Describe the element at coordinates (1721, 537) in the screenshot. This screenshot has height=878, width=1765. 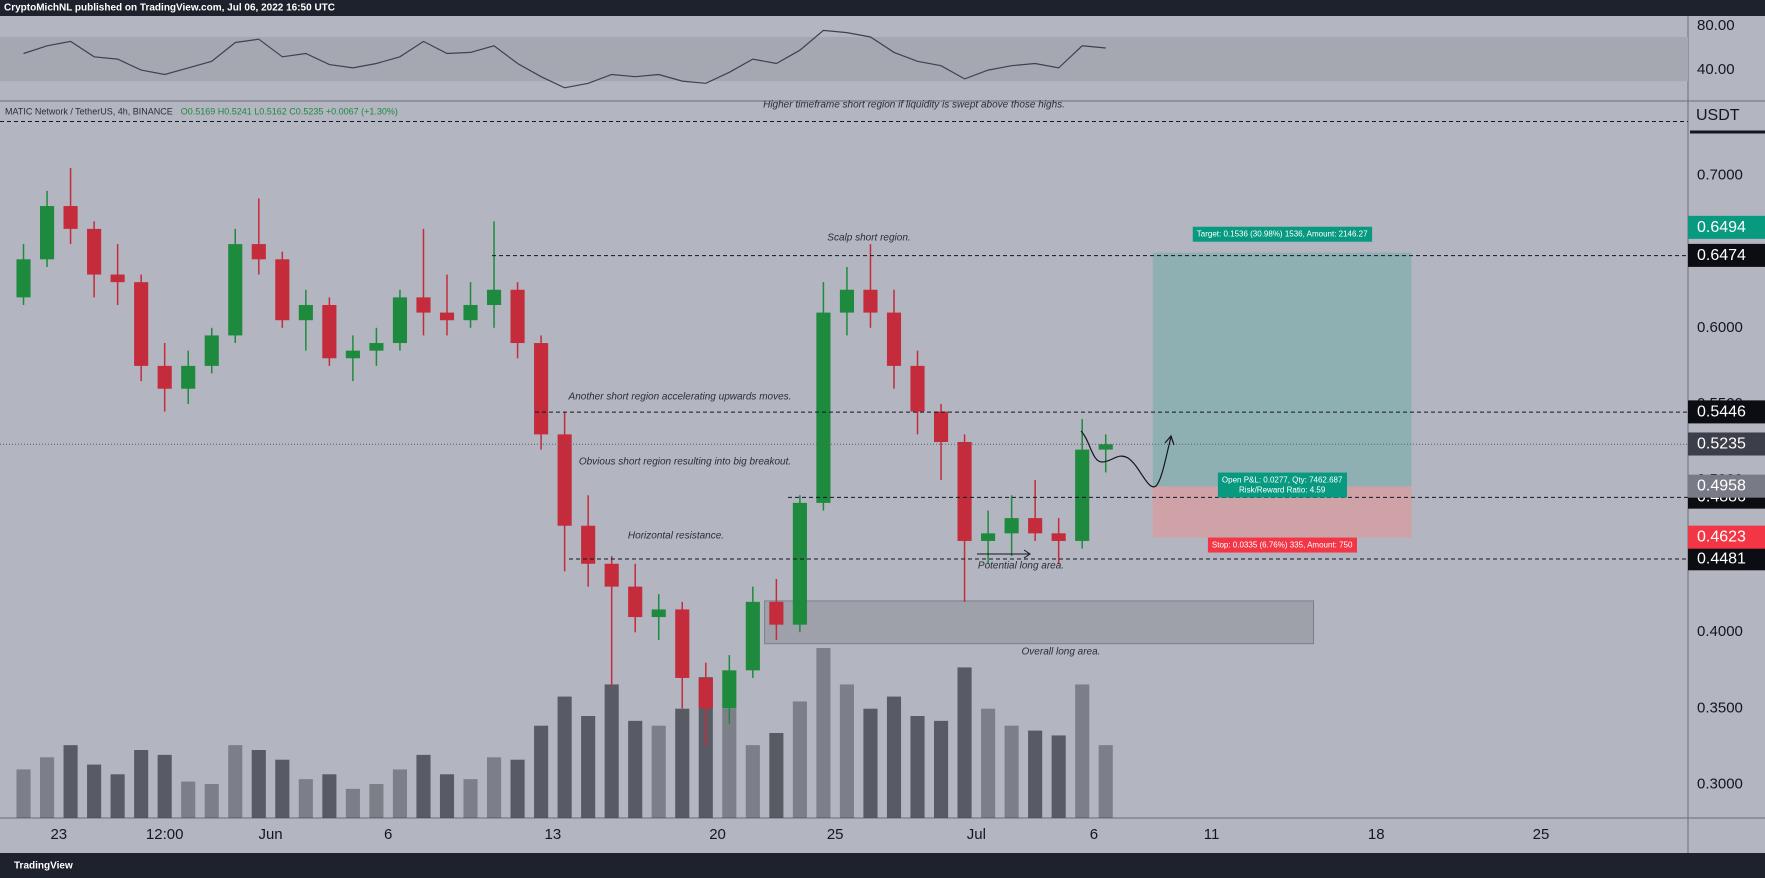
I see `stop-label-text: 0.4623` at that location.